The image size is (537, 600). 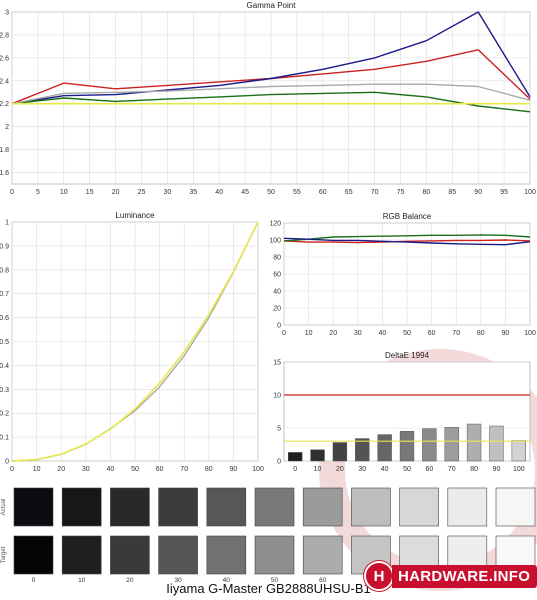 What do you see at coordinates (160, 469) in the screenshot?
I see `luminance-x-tick-label: 60` at bounding box center [160, 469].